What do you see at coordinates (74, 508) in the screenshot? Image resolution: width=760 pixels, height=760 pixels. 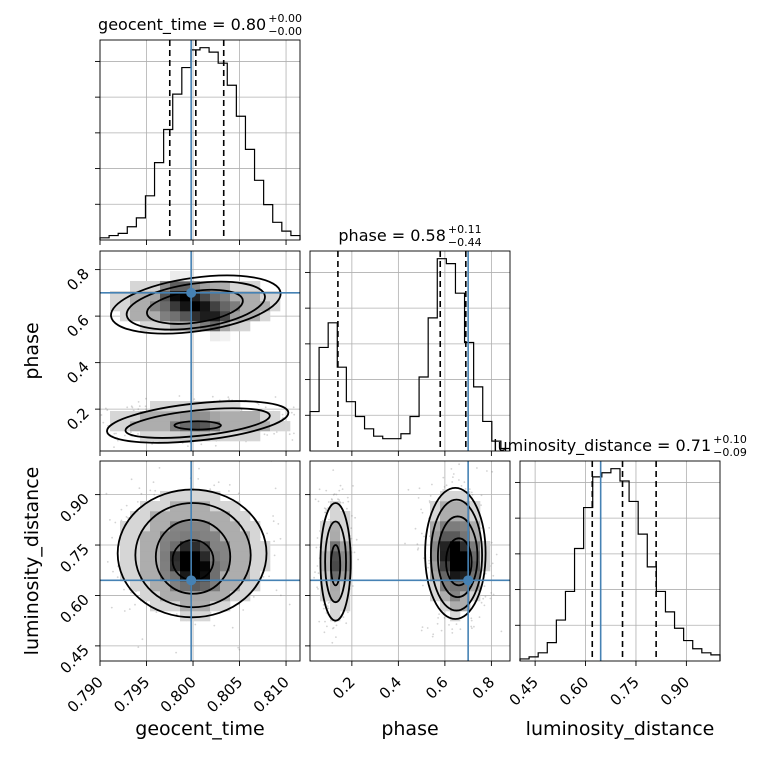 I see `ytick-label-luminosity_distance-3: 0.90` at bounding box center [74, 508].